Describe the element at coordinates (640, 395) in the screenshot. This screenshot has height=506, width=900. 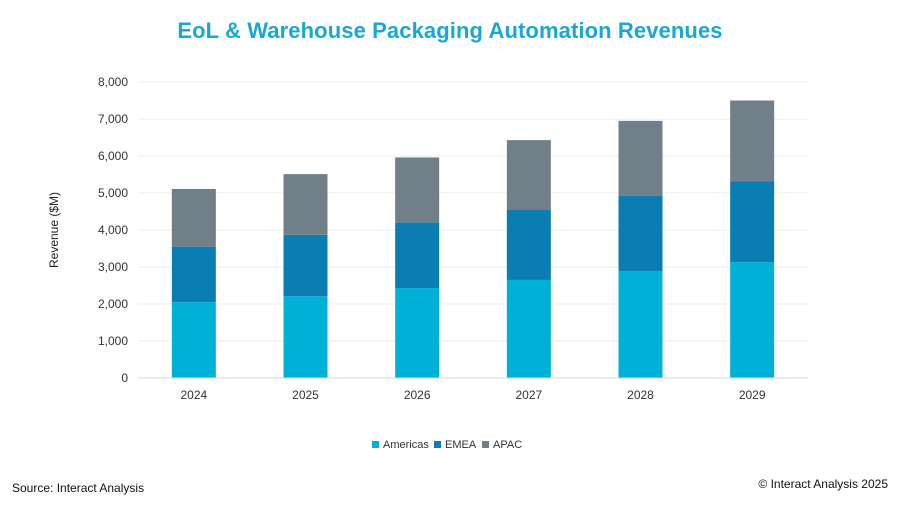
I see `x-tick-label: 2028` at that location.